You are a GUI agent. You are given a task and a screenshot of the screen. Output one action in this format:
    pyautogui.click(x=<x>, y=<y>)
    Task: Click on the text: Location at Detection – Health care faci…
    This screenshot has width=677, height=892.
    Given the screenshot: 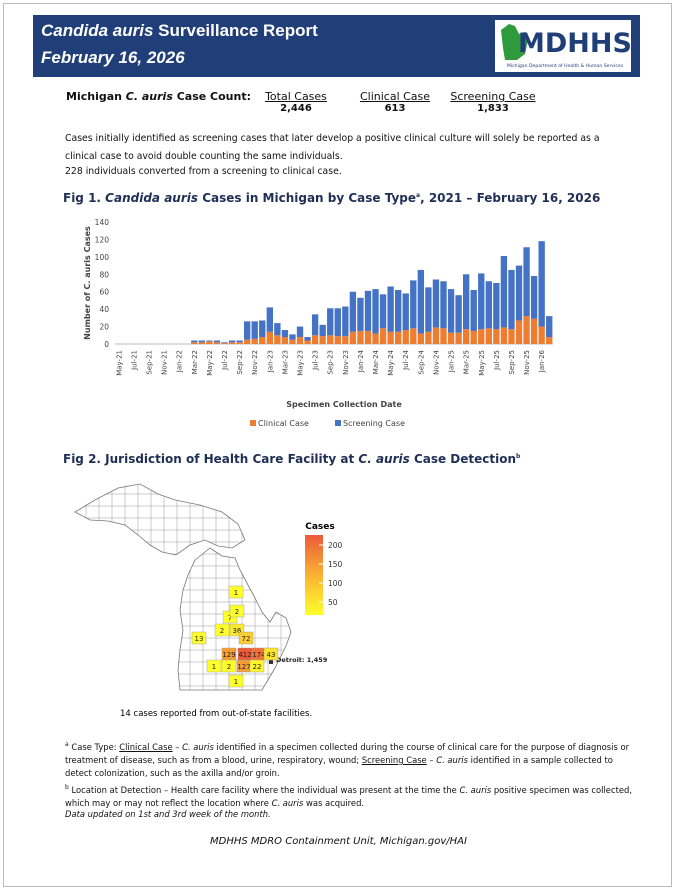 What is the action you would take?
    pyautogui.click(x=264, y=789)
    